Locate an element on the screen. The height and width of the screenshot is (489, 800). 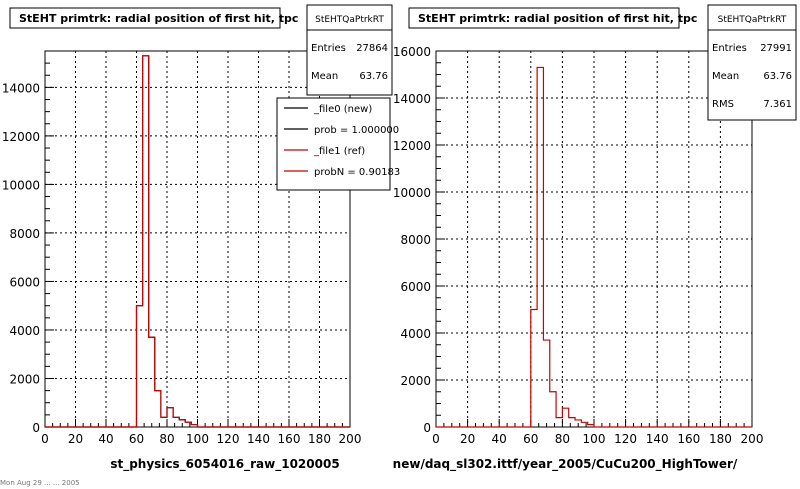
chart1-legend-label: _file1 (ref) is located at coordinates (339, 151).